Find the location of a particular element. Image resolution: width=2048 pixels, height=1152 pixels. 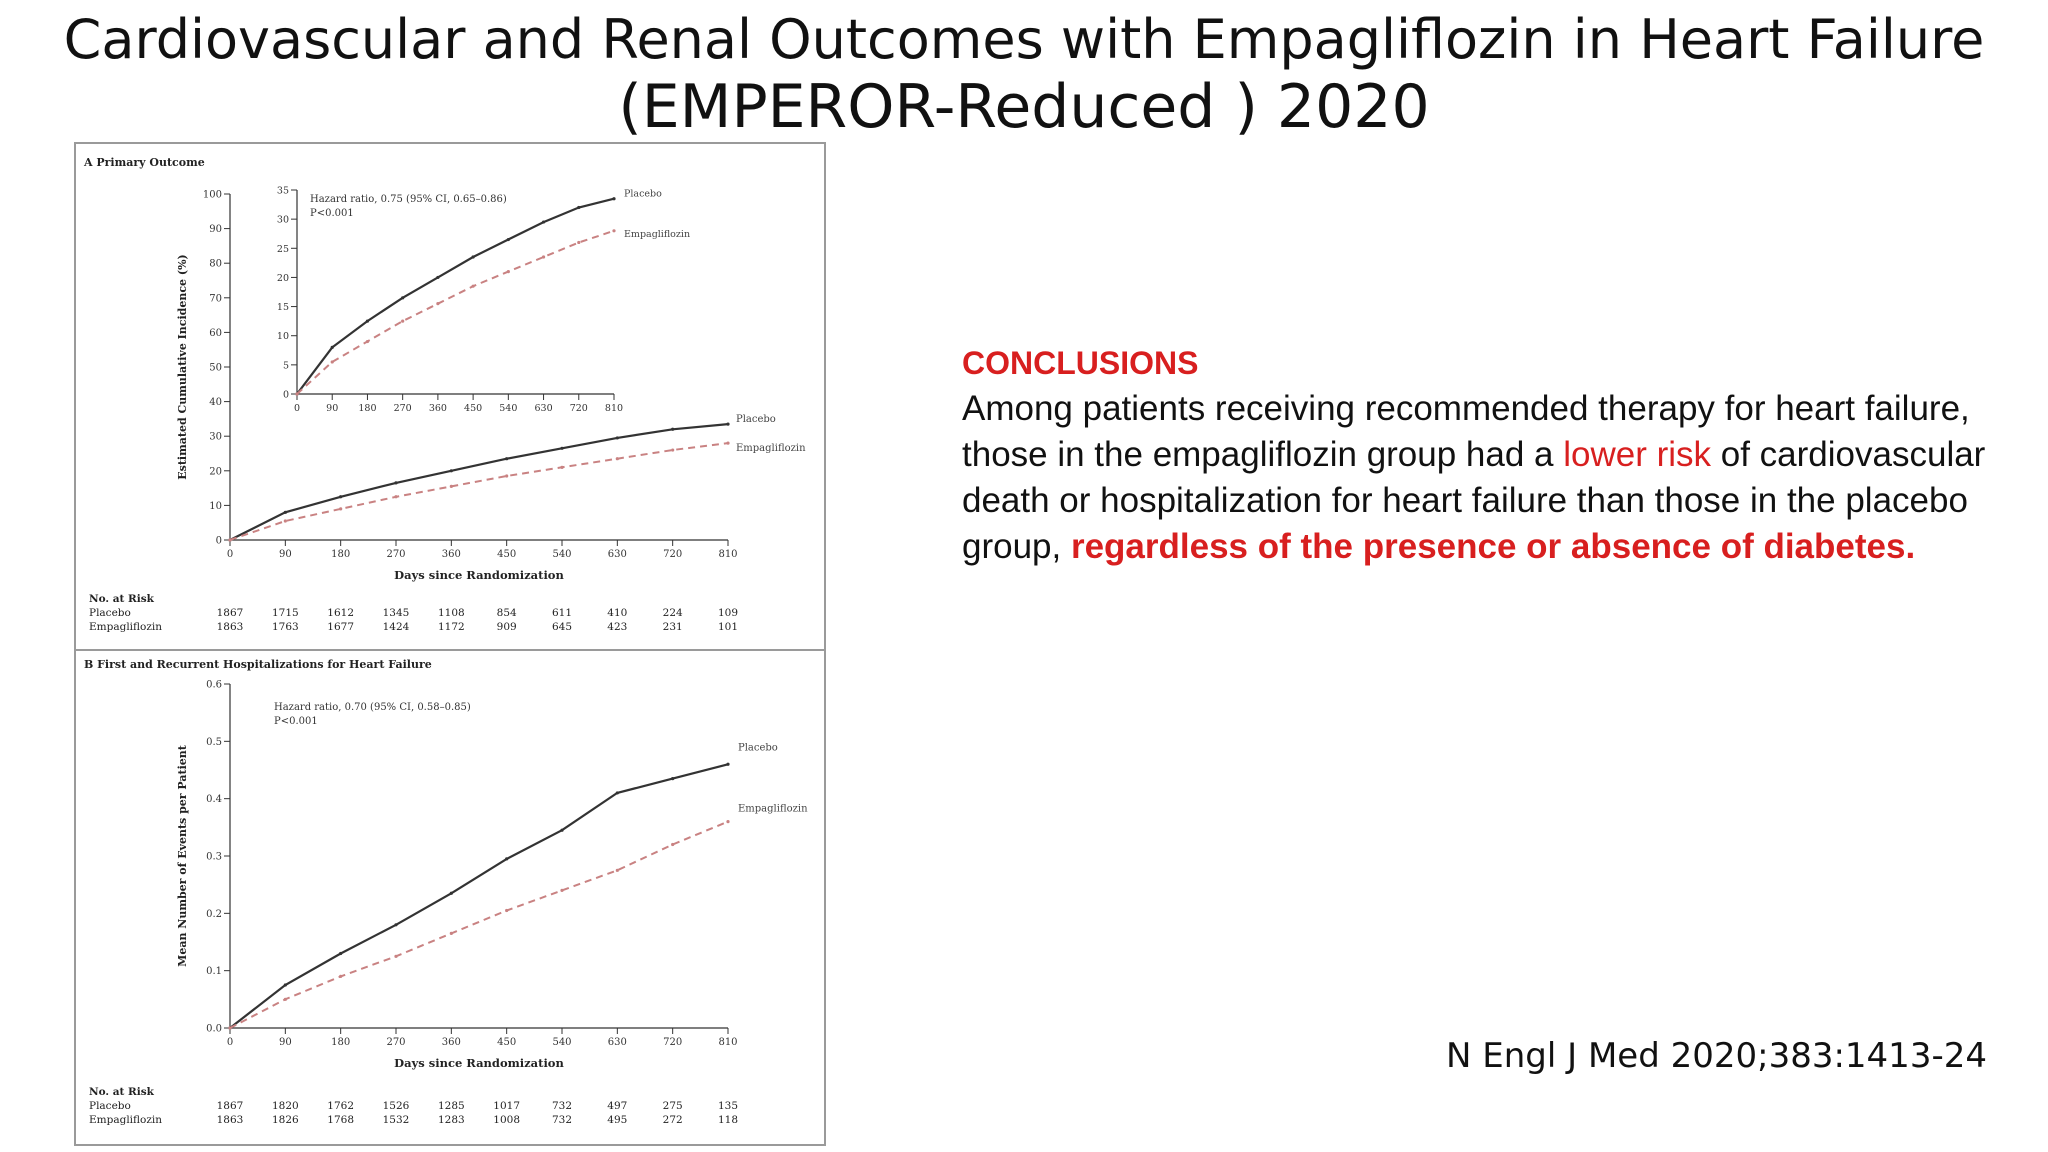

panel-a-x-tick-label: 720 is located at coordinates (672, 554).